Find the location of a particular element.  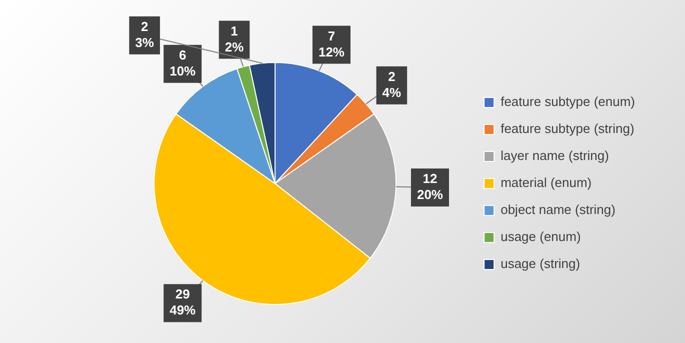

legend-label: feature subtype (string) is located at coordinates (567, 128).